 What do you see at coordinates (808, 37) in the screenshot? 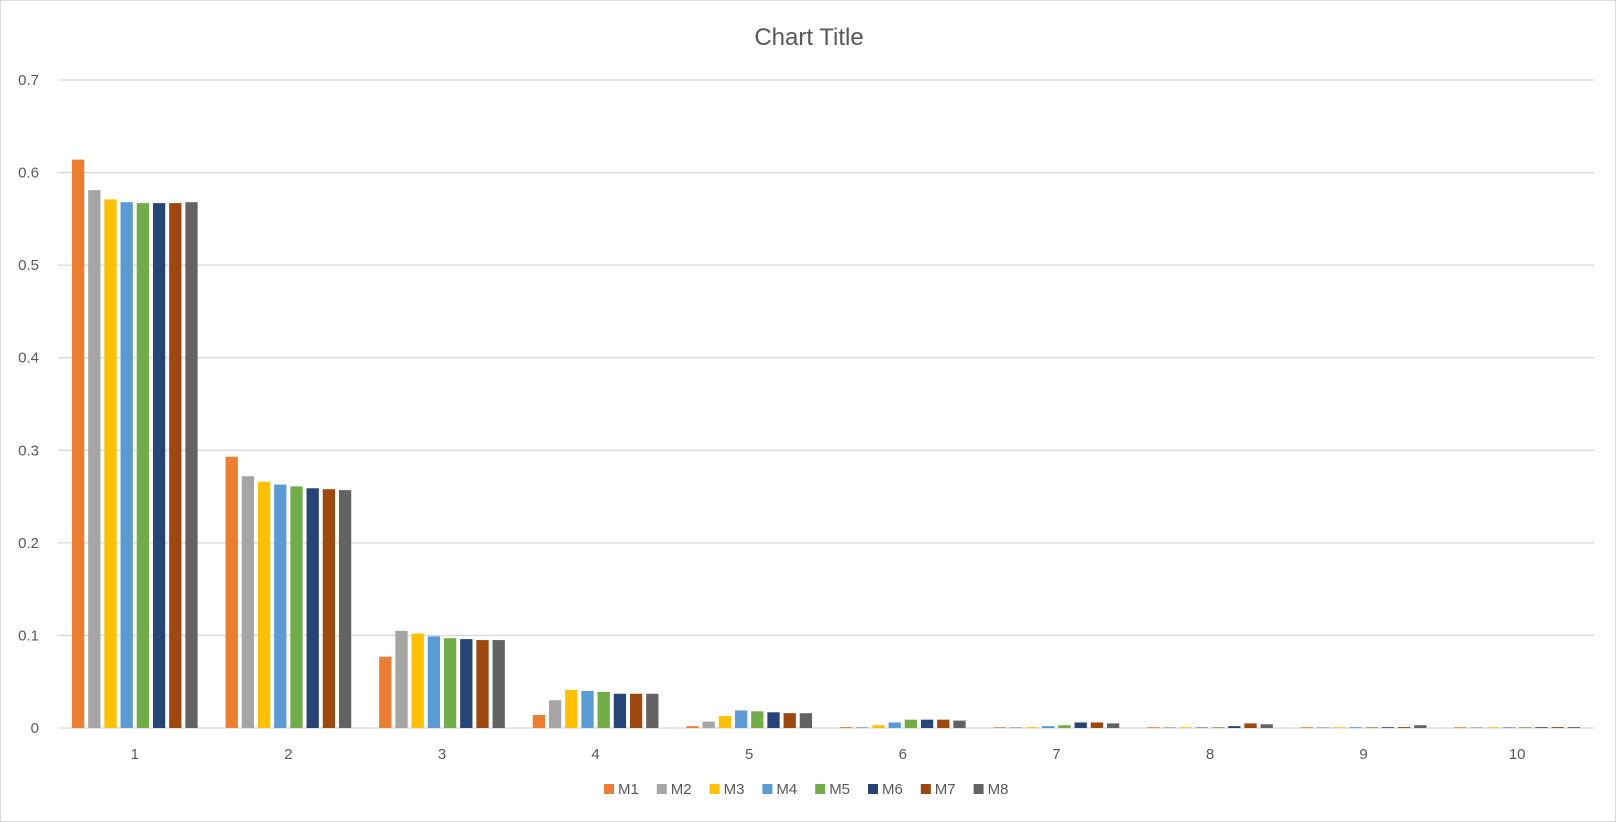
I see `chart-title: Chart Title` at bounding box center [808, 37].